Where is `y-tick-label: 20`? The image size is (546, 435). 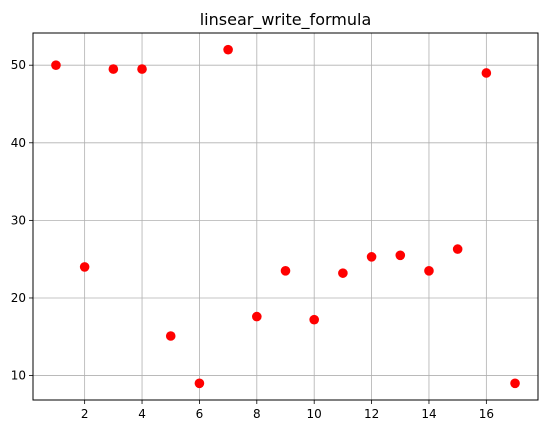
y-tick-label: 20 is located at coordinates (18, 298).